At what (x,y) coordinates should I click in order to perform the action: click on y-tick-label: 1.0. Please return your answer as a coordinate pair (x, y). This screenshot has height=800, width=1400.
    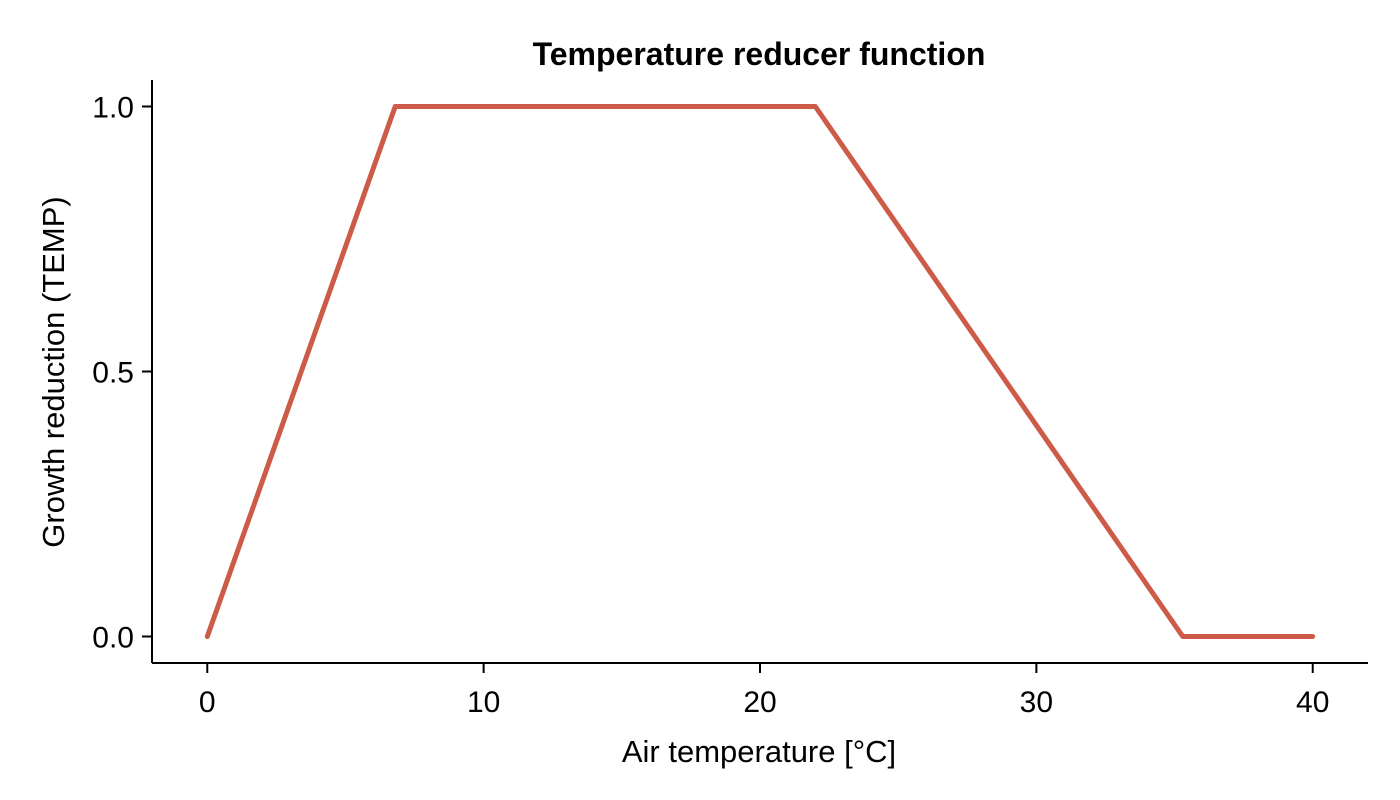
    Looking at the image, I should click on (113, 108).